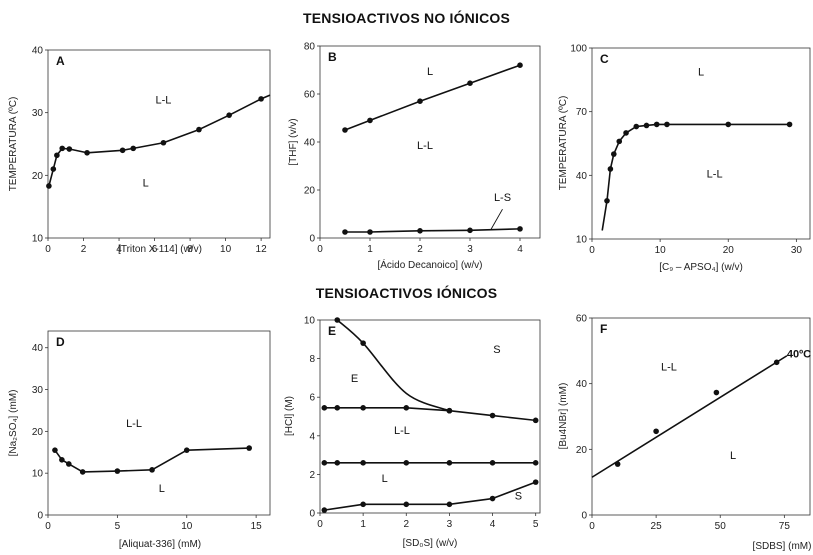  What do you see at coordinates (265, 97) in the screenshot?
I see `series-line-extension` at bounding box center [265, 97].